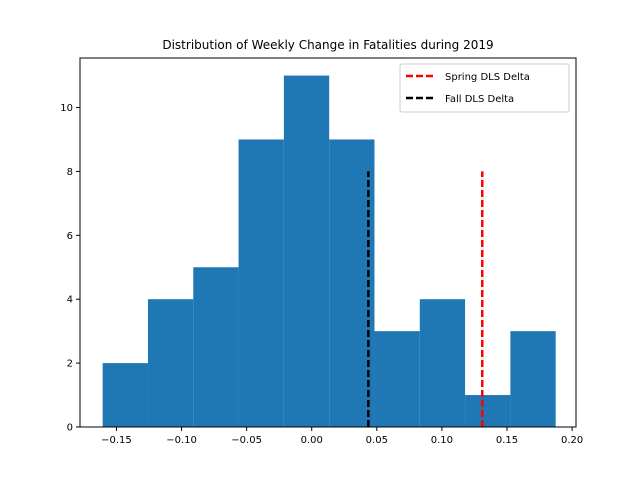  I want to click on reference-lines-group, so click(425, 299).